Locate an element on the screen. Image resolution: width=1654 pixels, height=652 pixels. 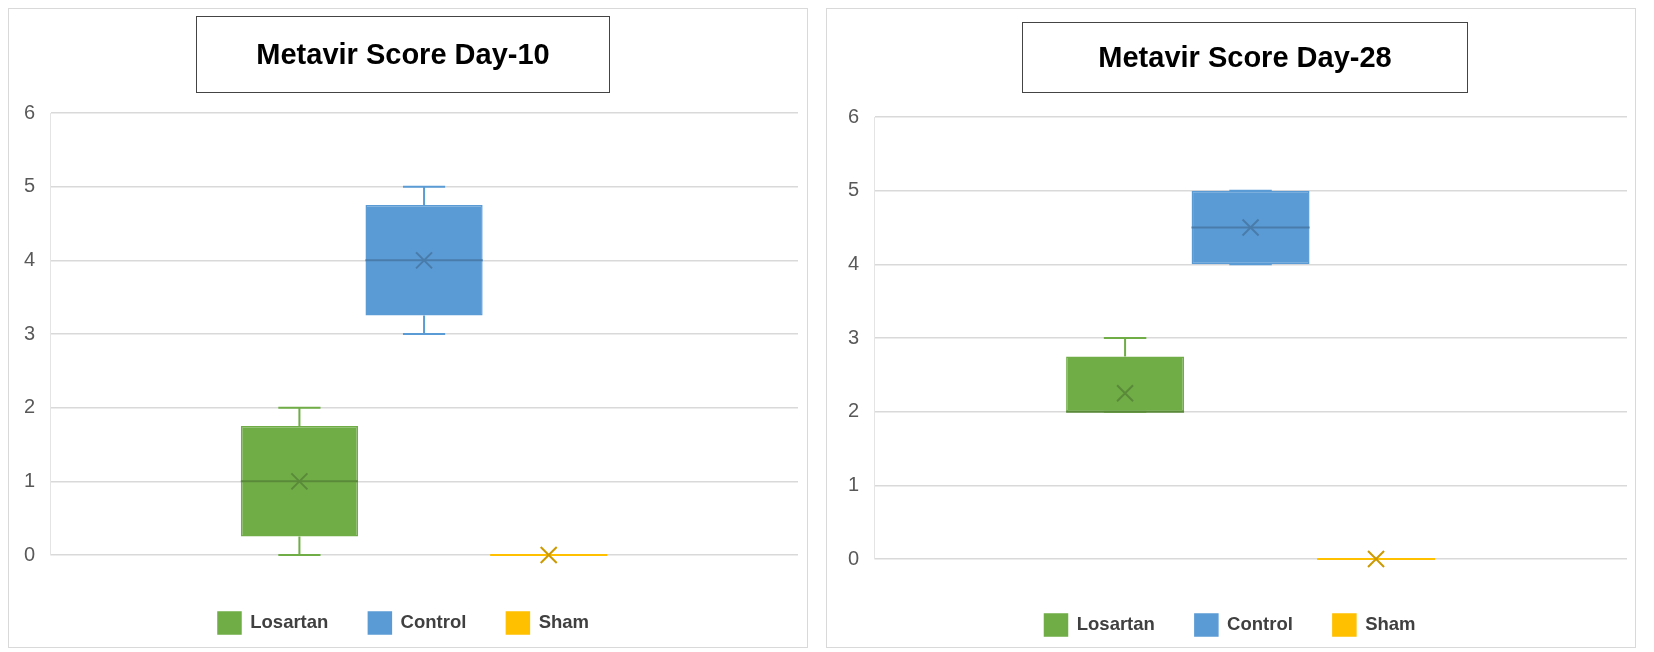
chart-title: Metavir Score Day-28 is located at coordinates (1245, 57).